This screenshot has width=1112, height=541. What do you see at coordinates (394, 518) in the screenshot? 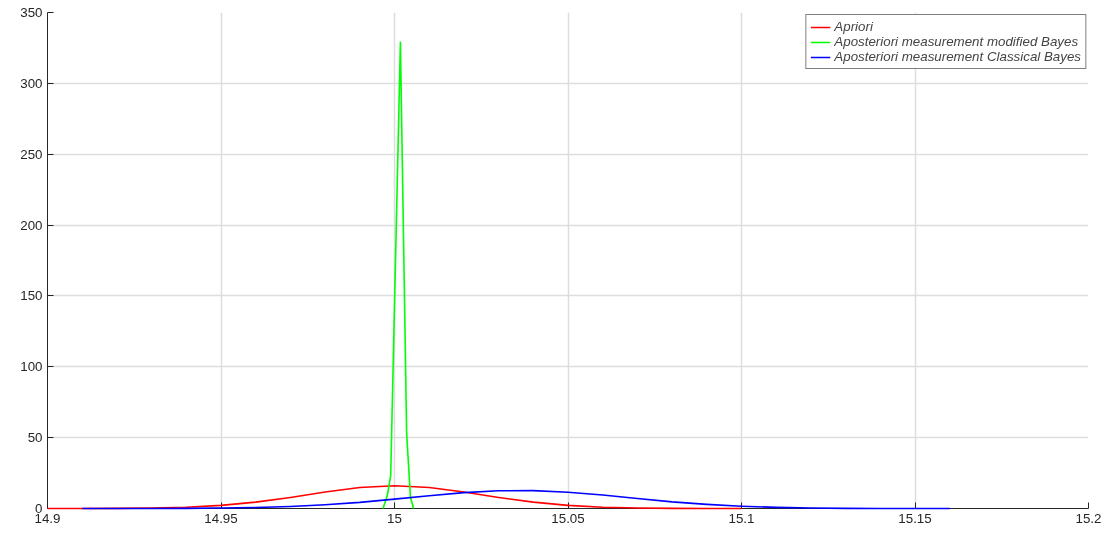
I see `x-tick-label: 15` at bounding box center [394, 518].